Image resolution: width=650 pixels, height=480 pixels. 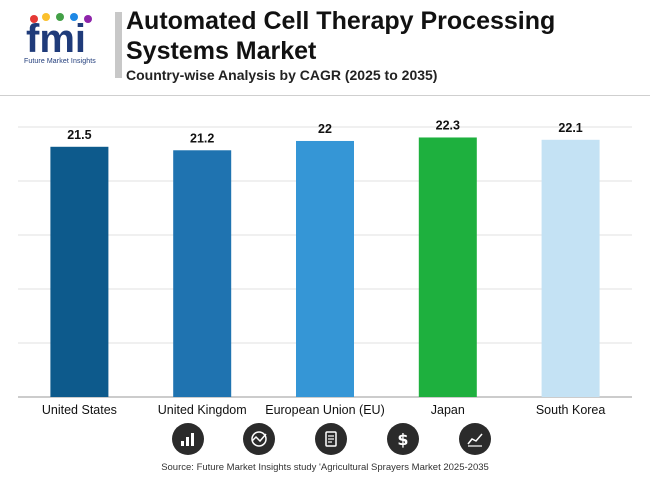 What do you see at coordinates (447, 267) in the screenshot?
I see `bar-japan` at bounding box center [447, 267].